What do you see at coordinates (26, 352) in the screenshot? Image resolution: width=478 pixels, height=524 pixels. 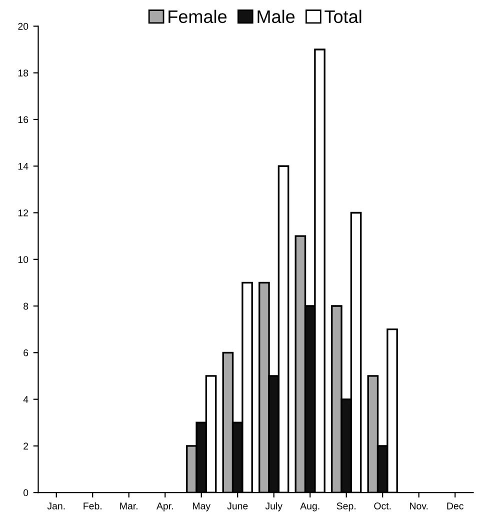 I see `y-tick-label: 6` at bounding box center [26, 352].